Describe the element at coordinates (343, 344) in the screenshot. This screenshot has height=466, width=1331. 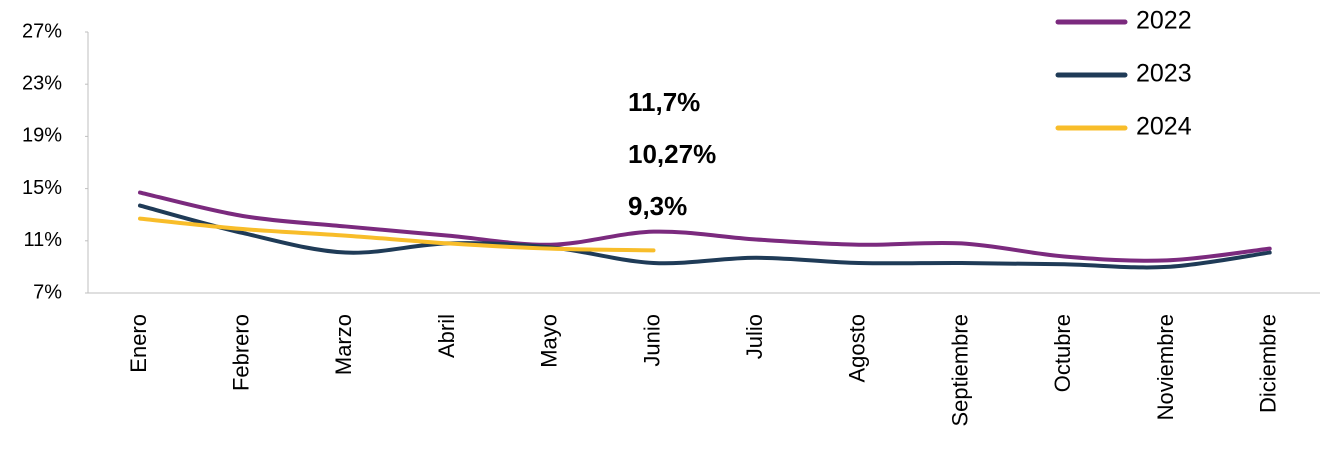
I see `x-tick-label: Marzo` at that location.